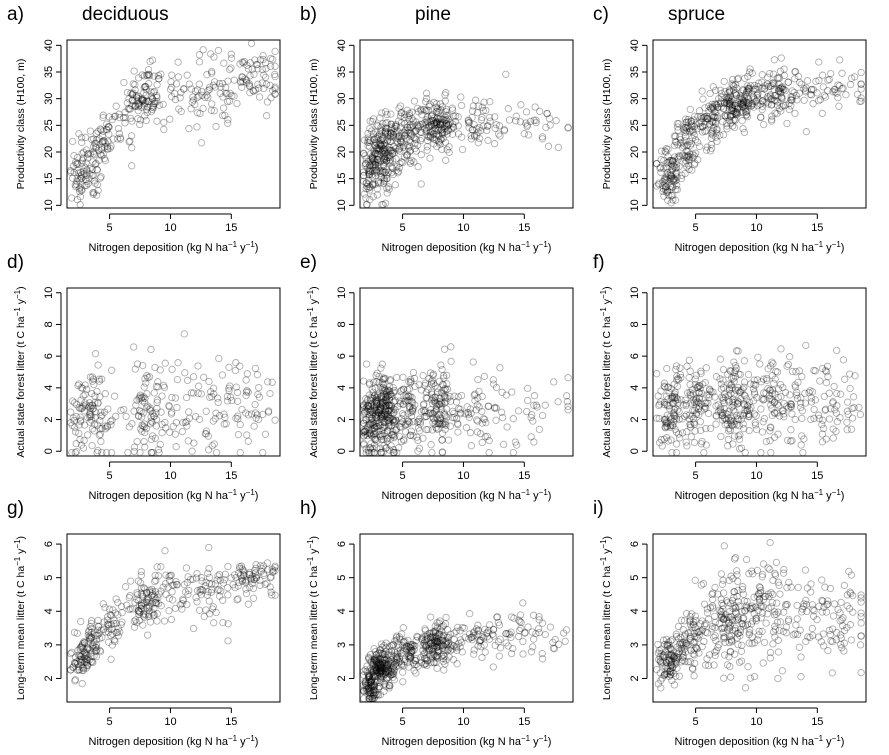 The width and height of the screenshot is (889, 755). I want to click on plot-frame, so click(173, 618).